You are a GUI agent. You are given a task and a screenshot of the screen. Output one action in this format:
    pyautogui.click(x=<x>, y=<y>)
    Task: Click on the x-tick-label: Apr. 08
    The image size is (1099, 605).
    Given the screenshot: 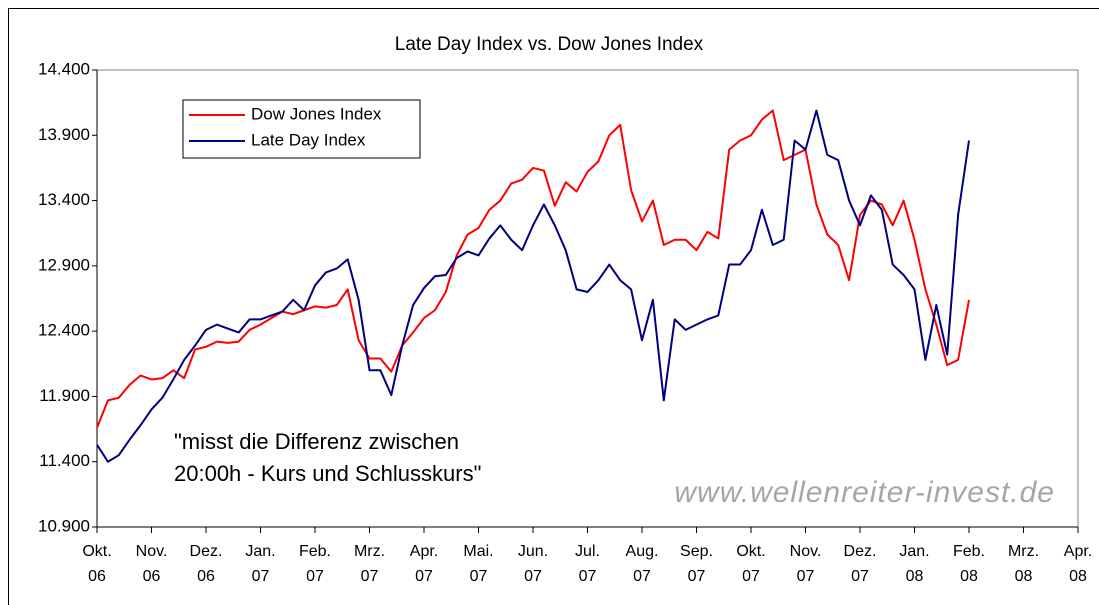 What is the action you would take?
    pyautogui.click(x=1078, y=564)
    